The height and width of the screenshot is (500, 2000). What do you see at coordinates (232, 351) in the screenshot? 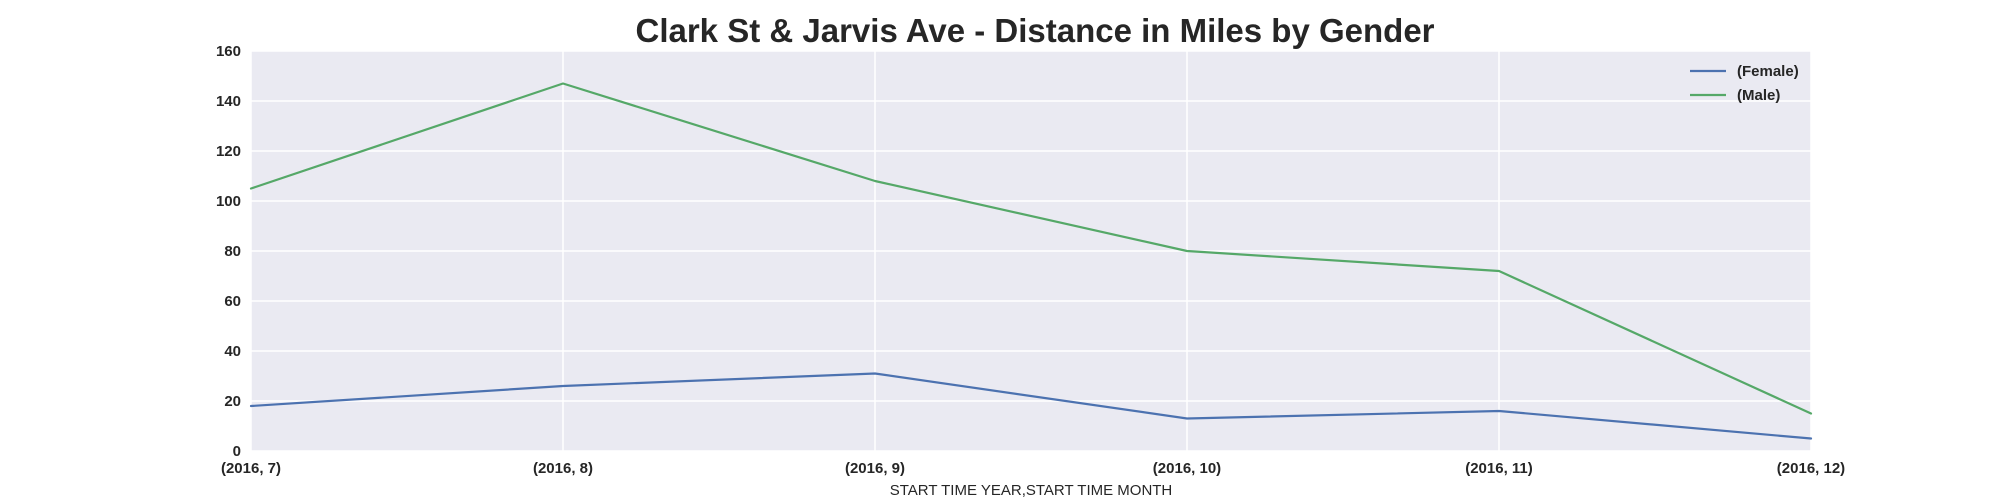
I see `y-tick-label: 40` at bounding box center [232, 351].